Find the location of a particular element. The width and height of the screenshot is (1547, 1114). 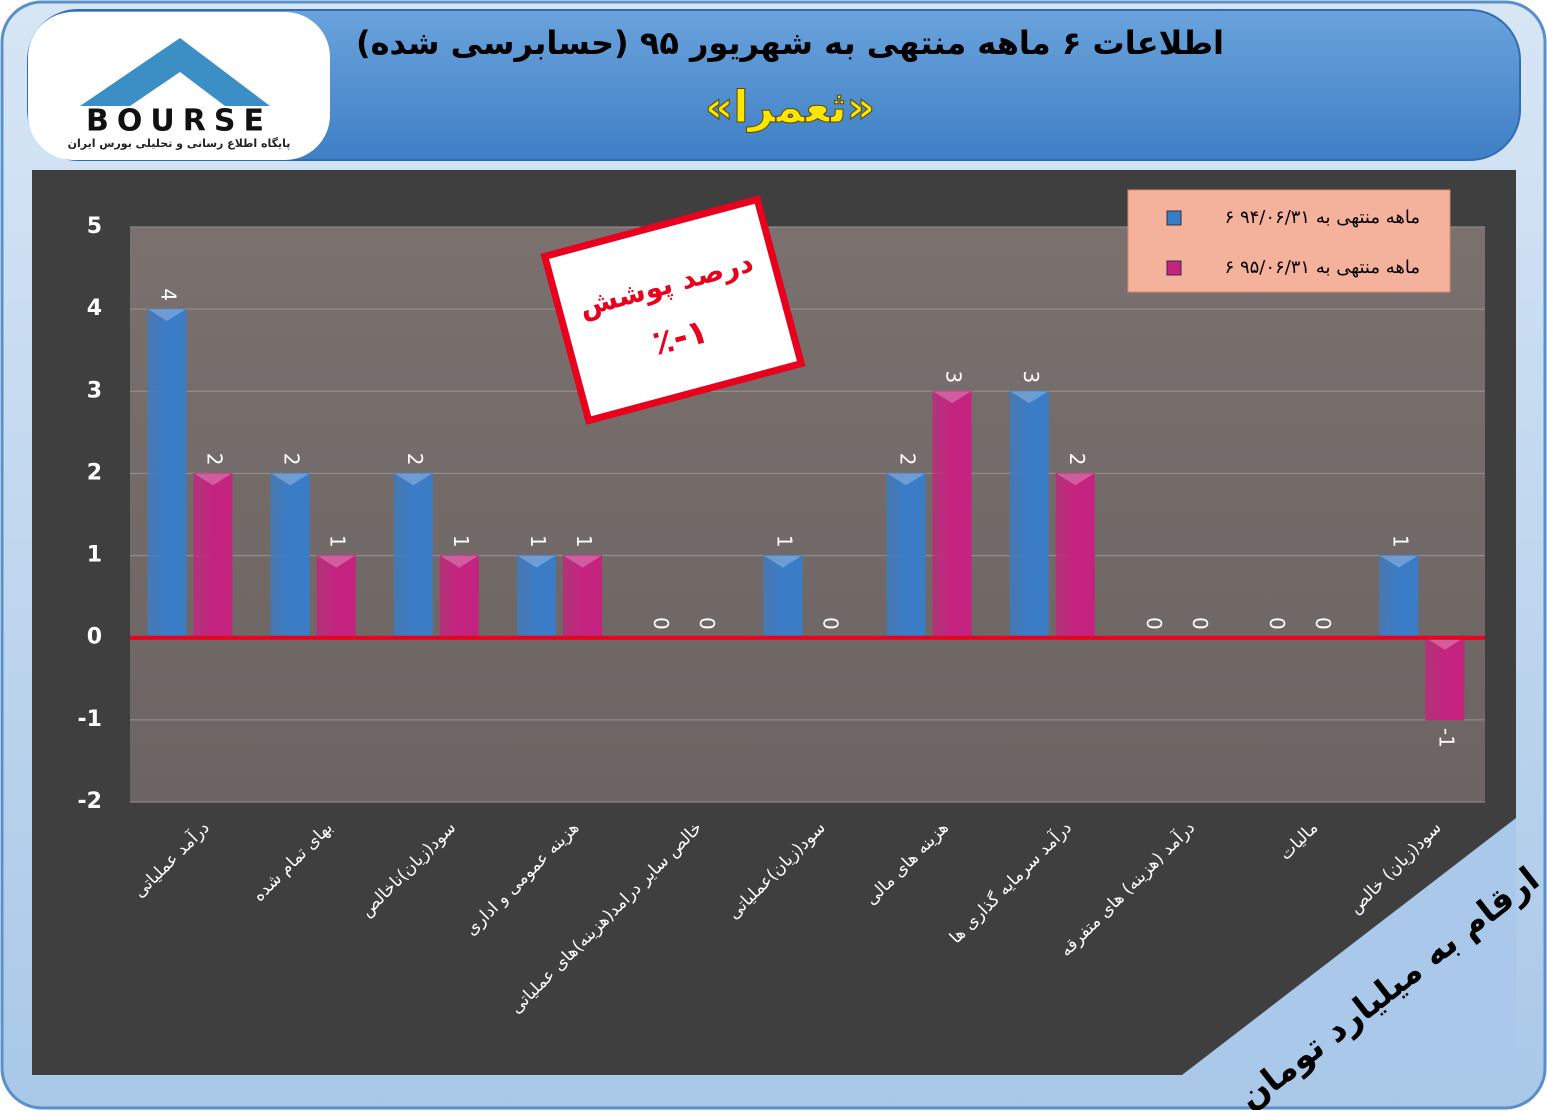

y-tick-label: -1 is located at coordinates (90, 719).